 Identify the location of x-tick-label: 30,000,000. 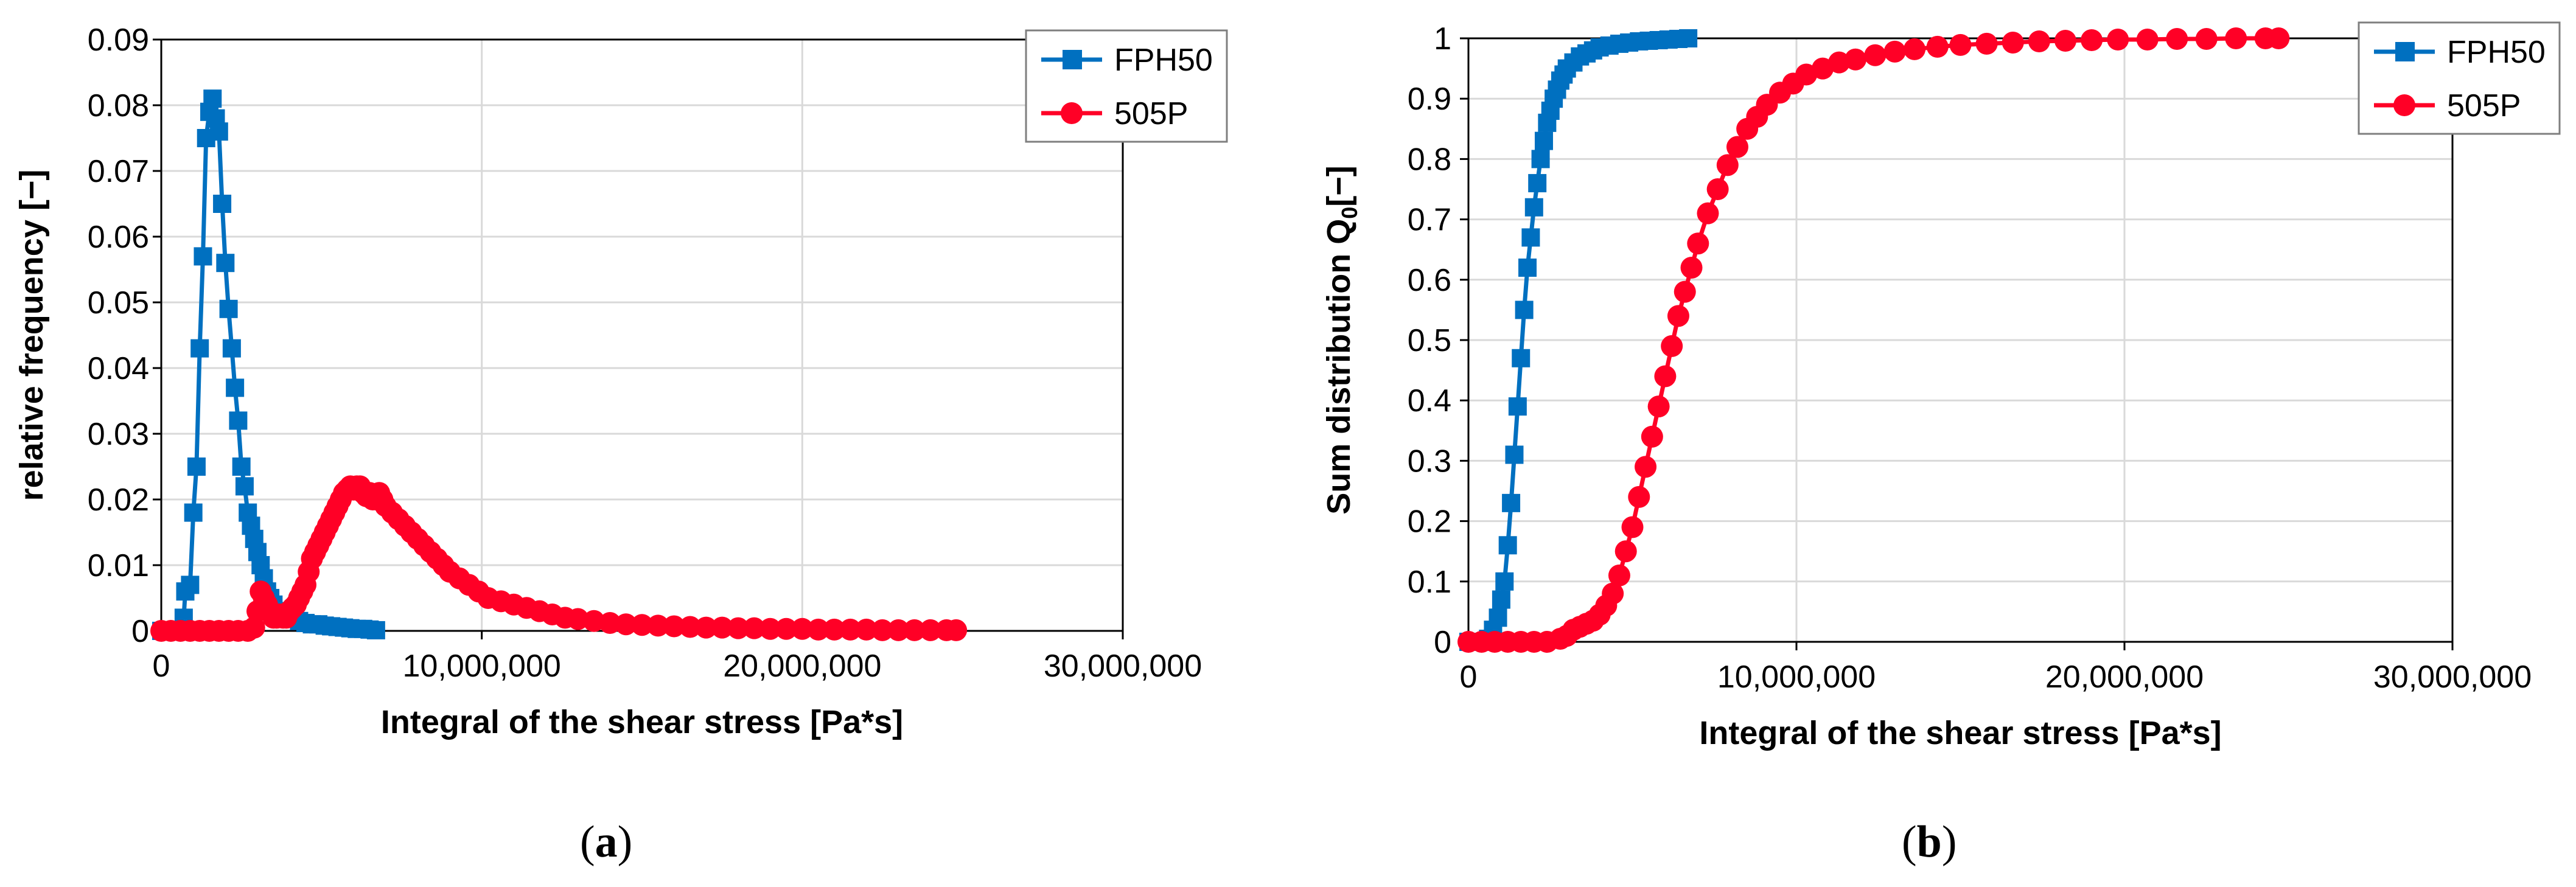
(2452, 677).